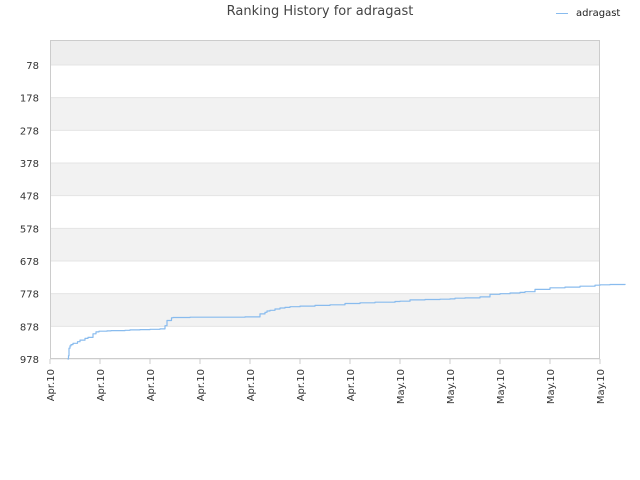 Image resolution: width=640 pixels, height=480 pixels. What do you see at coordinates (29, 327) in the screenshot?
I see `y-tick-label: 878` at bounding box center [29, 327].